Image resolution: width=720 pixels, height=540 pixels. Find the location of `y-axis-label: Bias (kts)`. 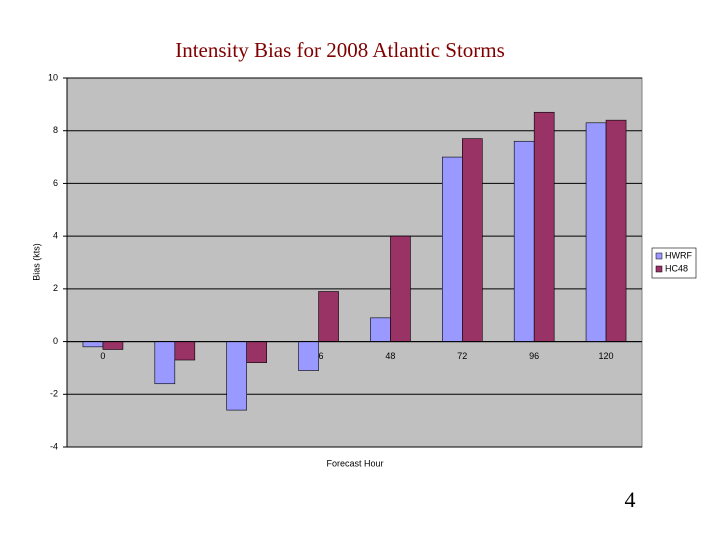

y-axis-label: Bias (kts) is located at coordinates (36, 262).